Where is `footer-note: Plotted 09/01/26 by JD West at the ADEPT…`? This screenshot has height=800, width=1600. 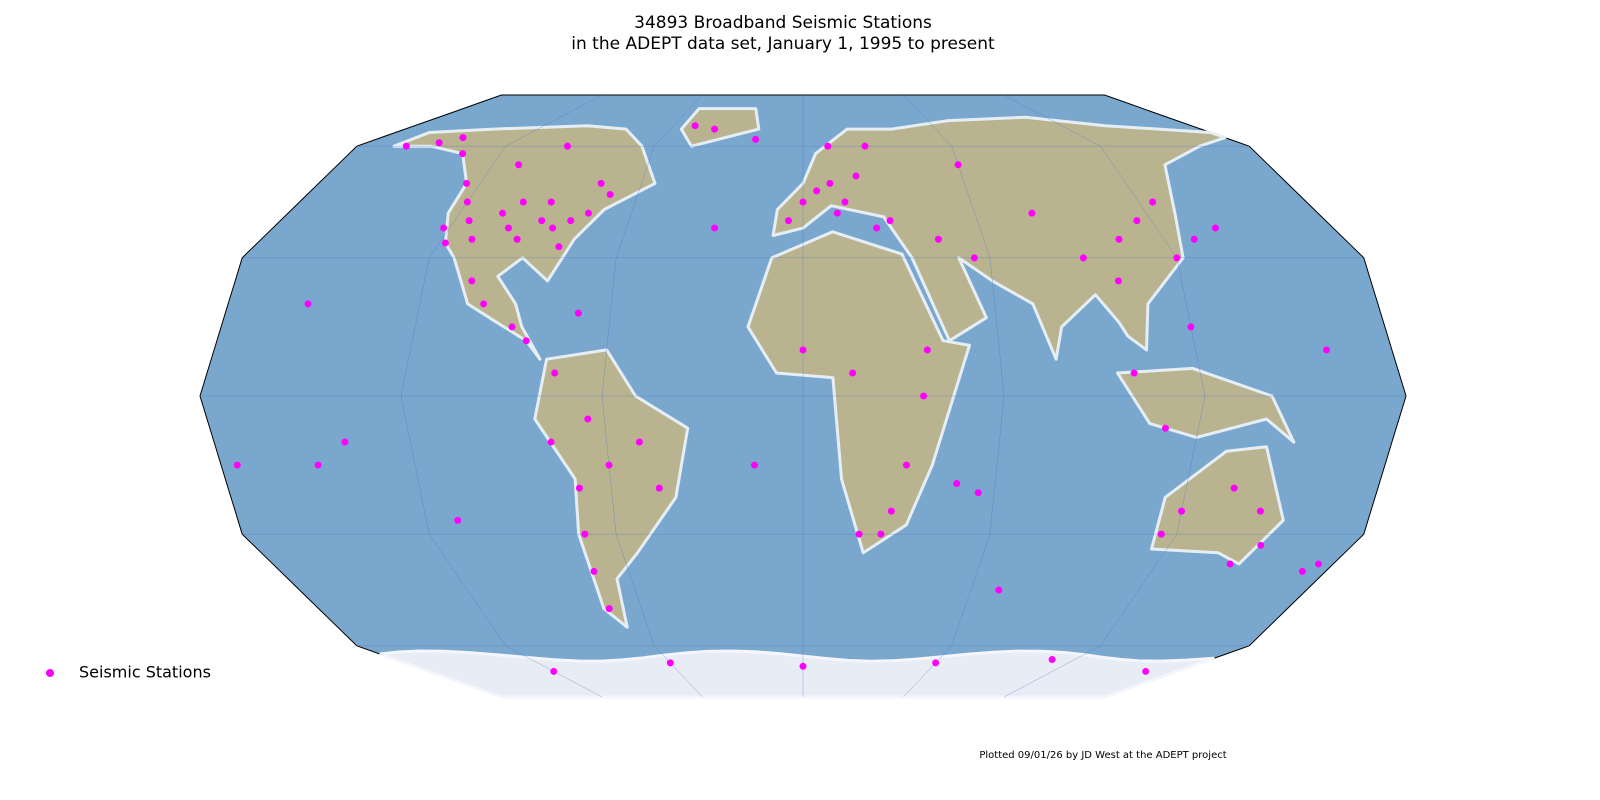
footer-note: Plotted 09/01/26 by JD West at the ADEPT… is located at coordinates (1102, 755).